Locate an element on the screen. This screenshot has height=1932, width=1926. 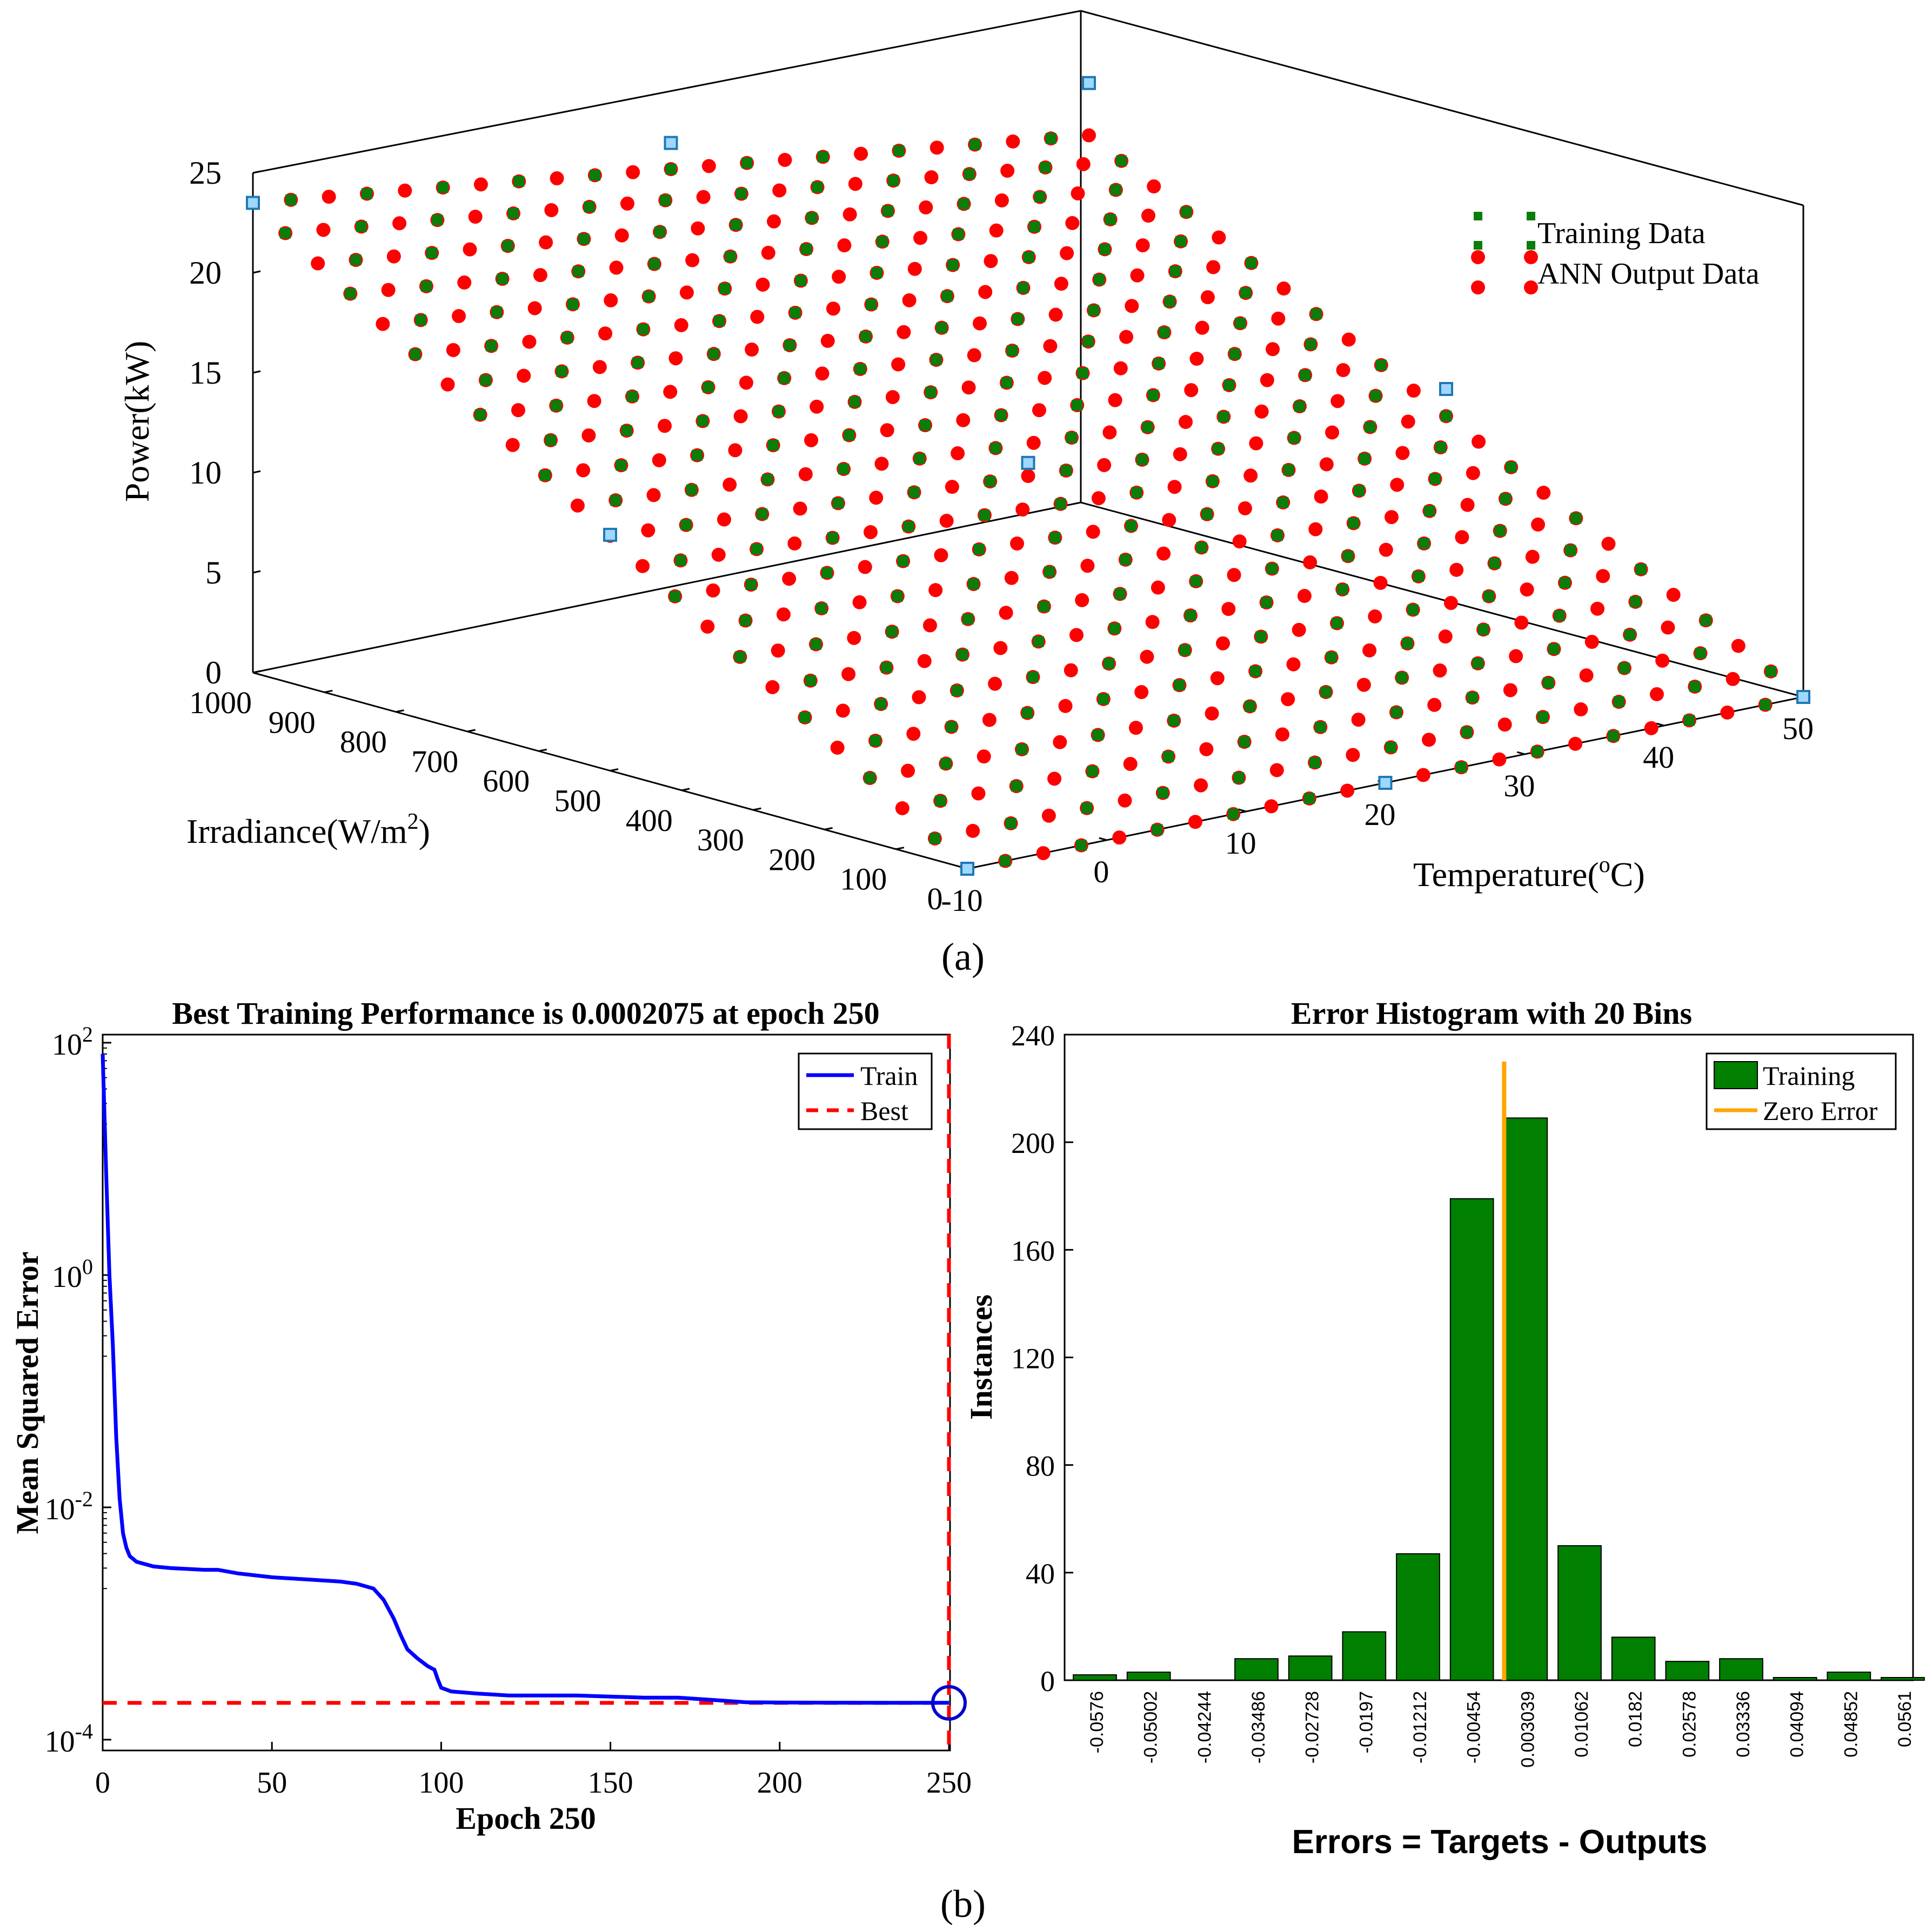
histogram-x-tick-label: -0.01212 is located at coordinates (1420, 1727).